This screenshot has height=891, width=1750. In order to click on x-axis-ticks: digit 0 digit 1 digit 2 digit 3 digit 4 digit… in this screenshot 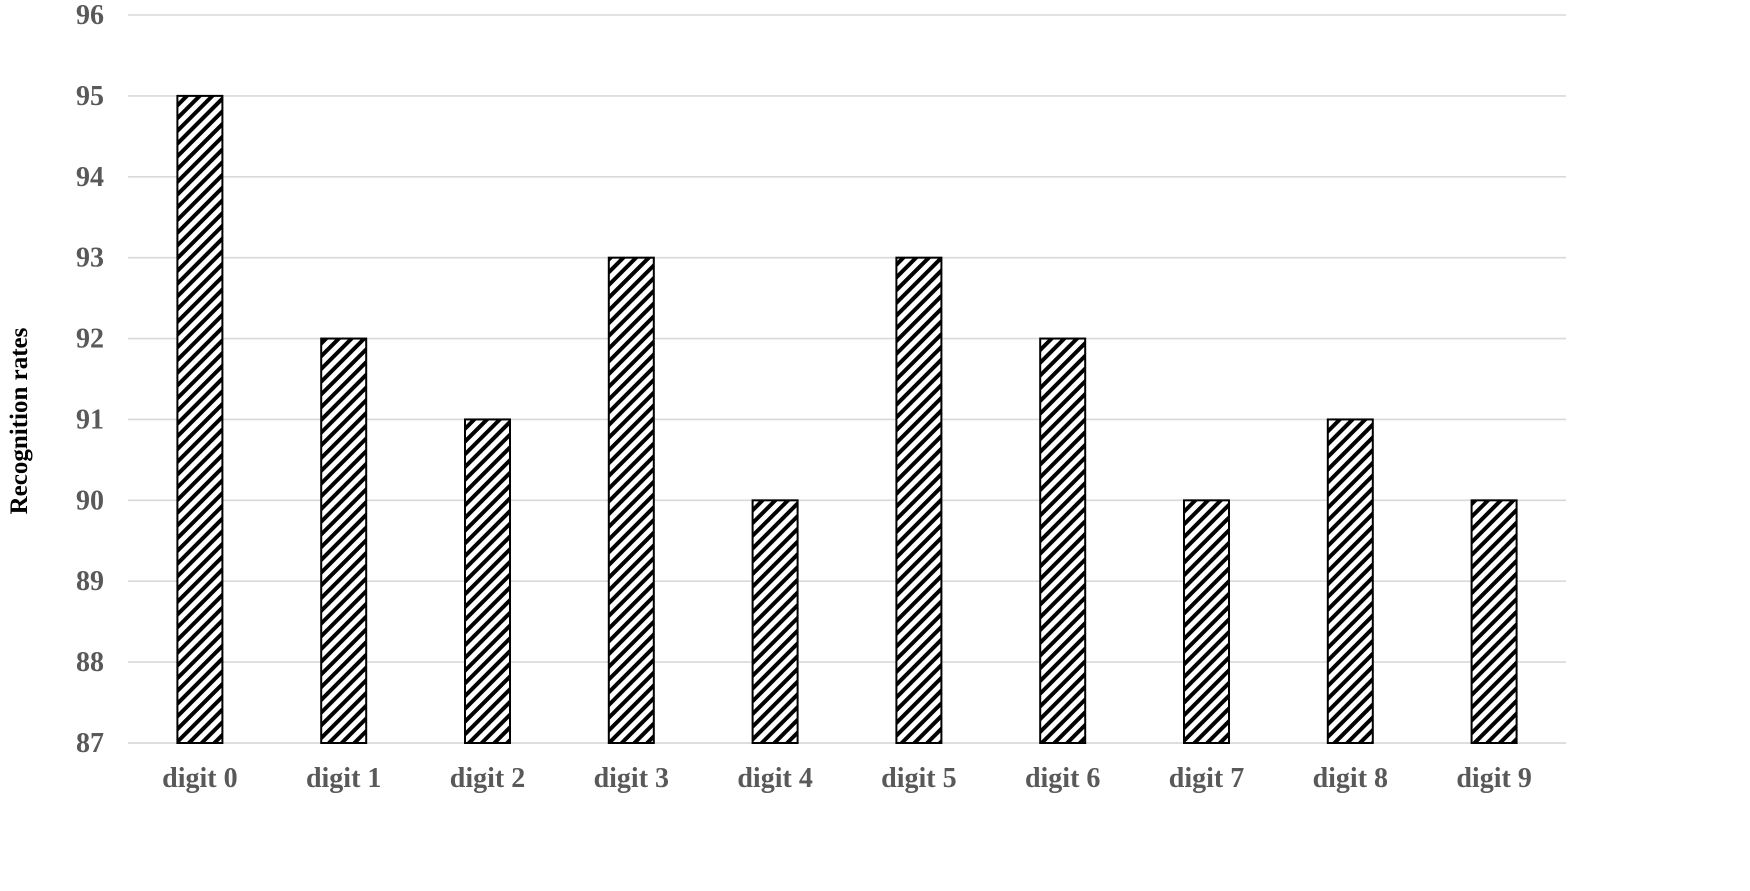, I will do `click(847, 778)`.